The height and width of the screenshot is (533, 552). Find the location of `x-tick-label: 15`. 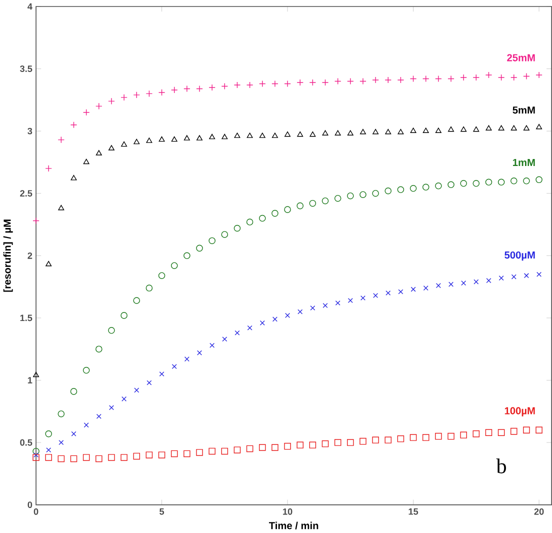

x-tick-label: 15 is located at coordinates (413, 511).